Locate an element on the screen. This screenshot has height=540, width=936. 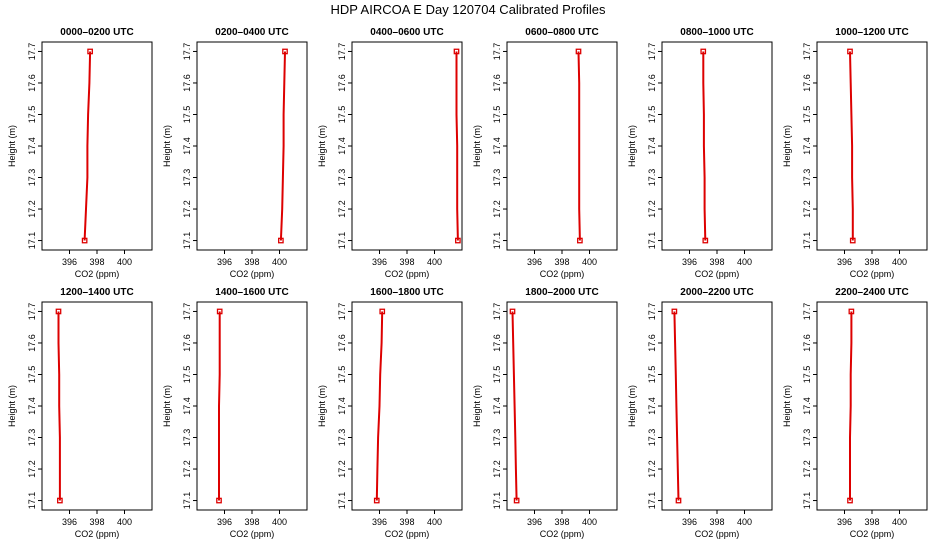
panel-5-ytick-label: 17.6 is located at coordinates (652, 83).